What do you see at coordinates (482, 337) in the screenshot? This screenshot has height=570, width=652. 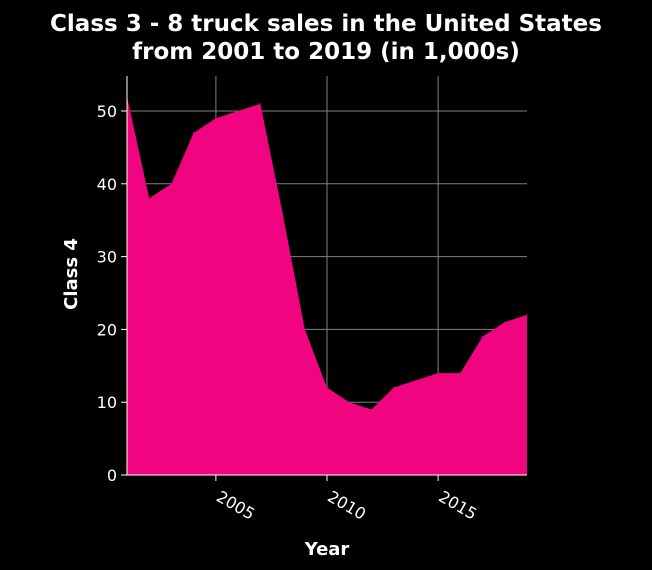 I see `data-point-2017` at bounding box center [482, 337].